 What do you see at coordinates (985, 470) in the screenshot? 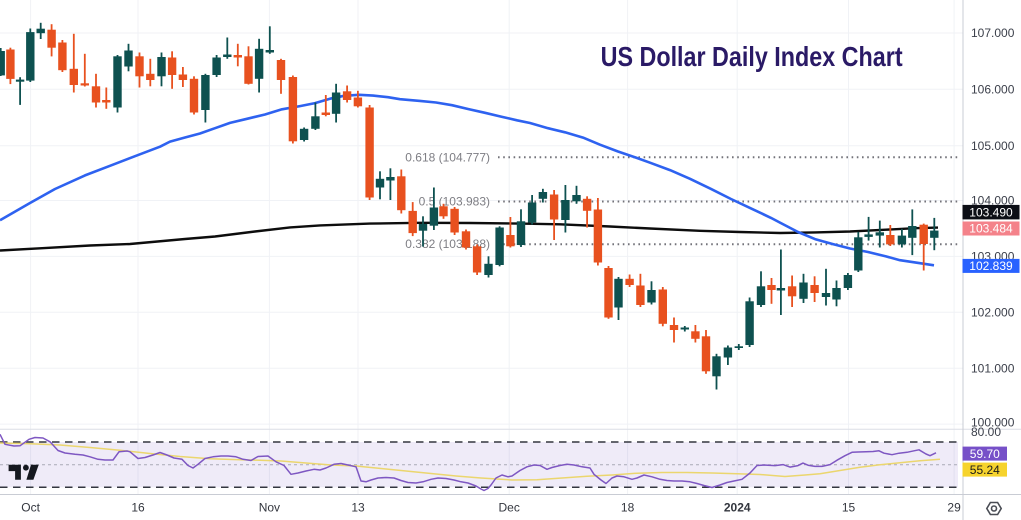
I see `svg-text: 55.24` at bounding box center [985, 470].